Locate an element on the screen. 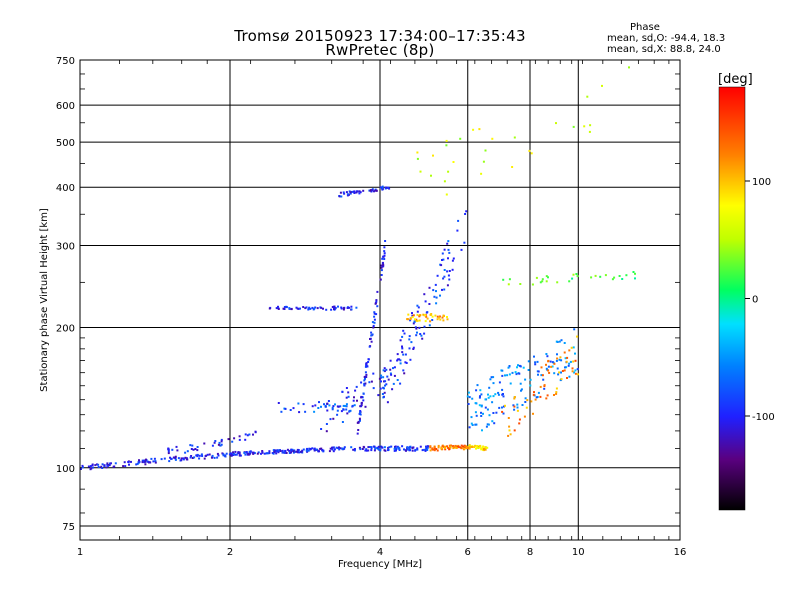  colorbar-tick-label: 100 is located at coordinates (761, 182).